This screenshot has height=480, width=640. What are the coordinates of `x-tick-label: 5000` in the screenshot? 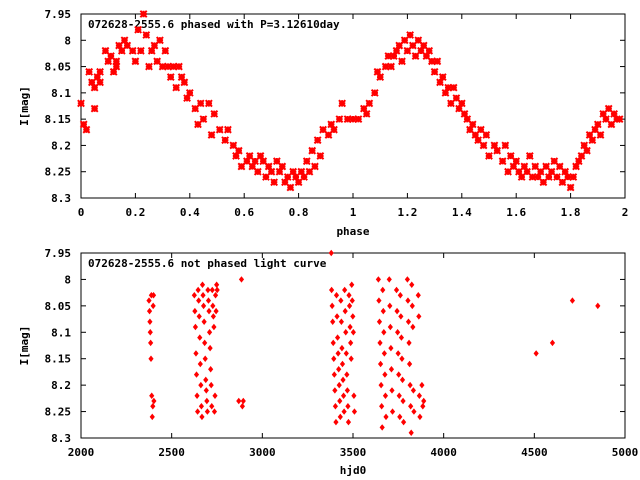 It's located at (625, 452).